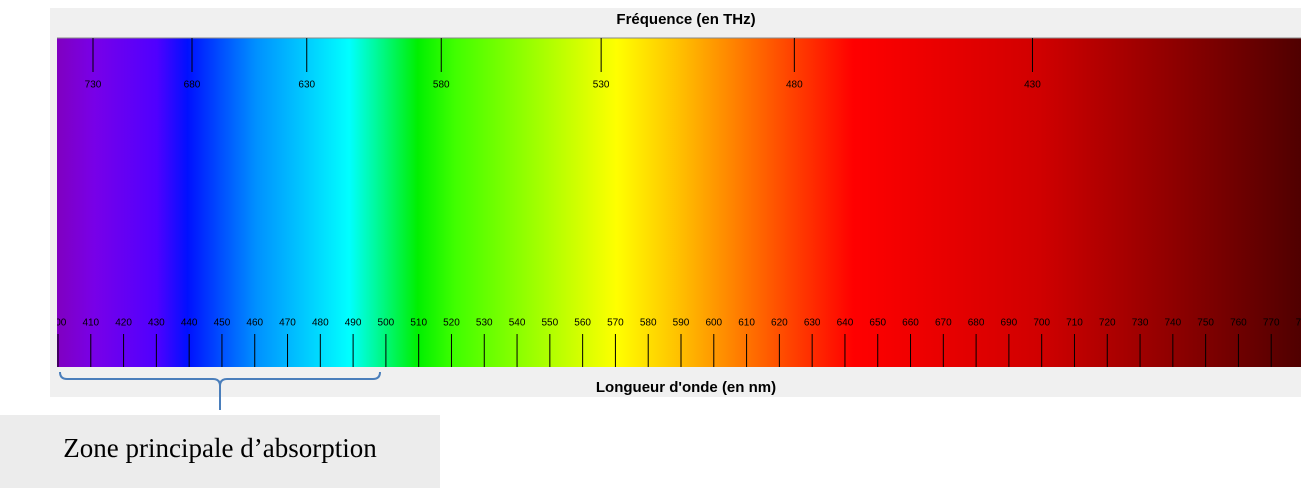  I want to click on wavelength-tick-label: 780, so click(1298, 323).